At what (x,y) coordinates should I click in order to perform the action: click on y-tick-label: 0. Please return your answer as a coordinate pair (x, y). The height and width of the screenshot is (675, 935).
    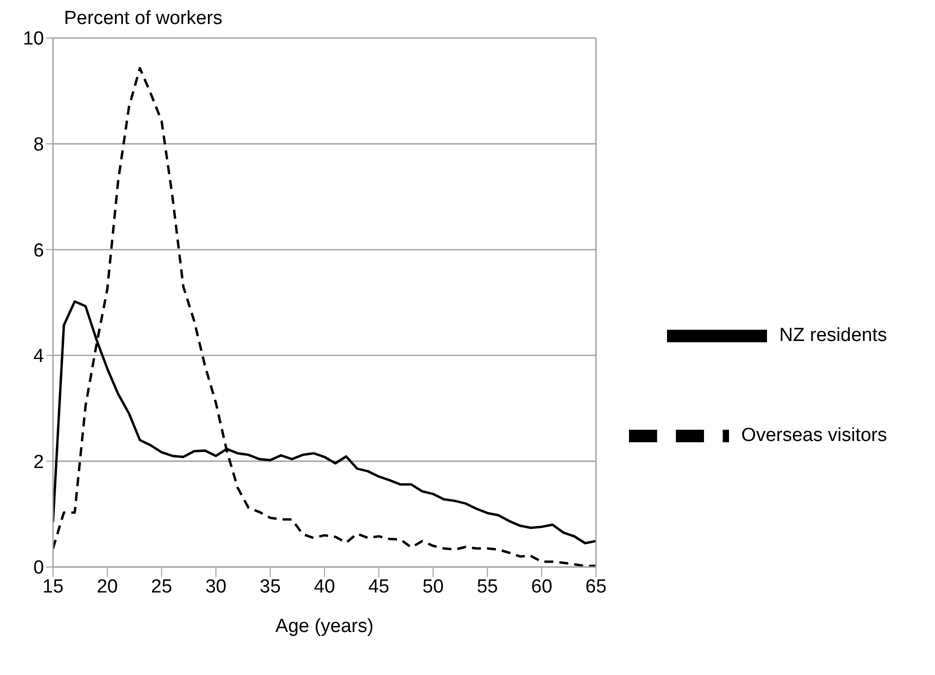
    Looking at the image, I should click on (38, 568).